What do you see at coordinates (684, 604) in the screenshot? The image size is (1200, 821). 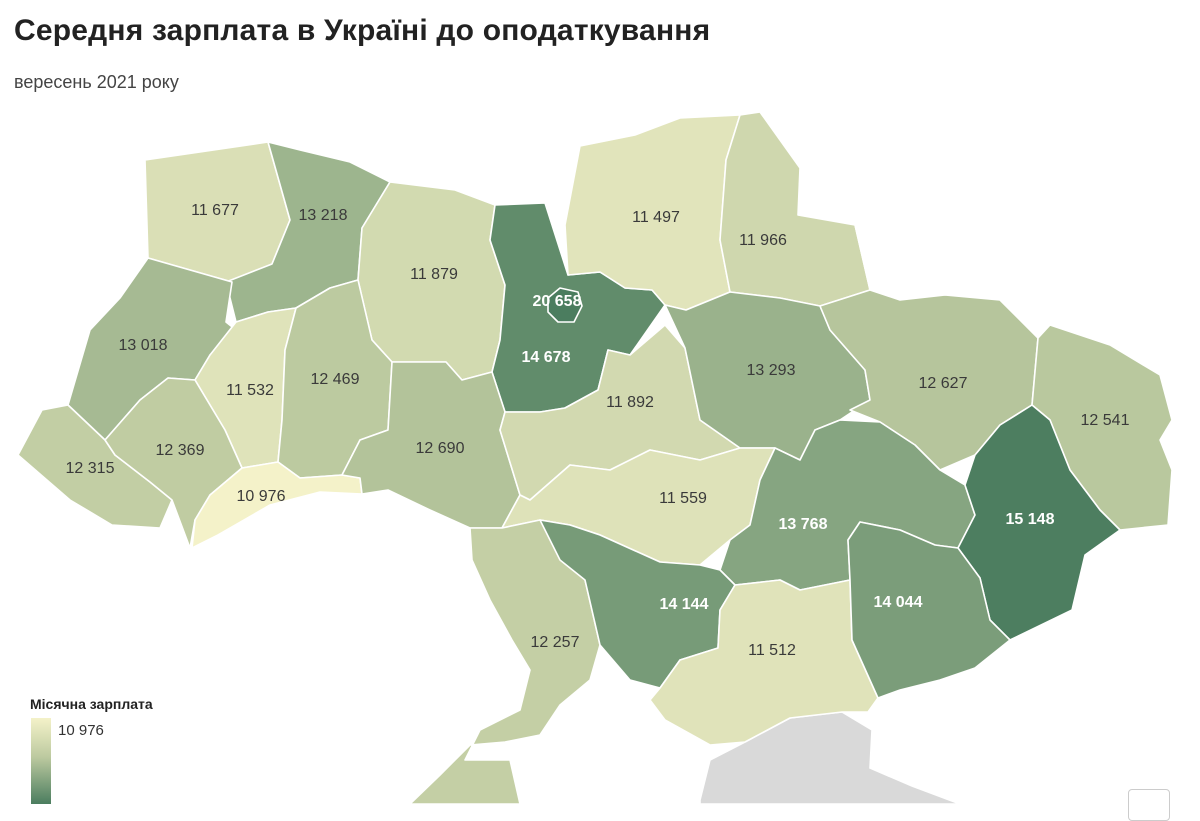 I see `label-mykolaiv: 14 144` at bounding box center [684, 604].